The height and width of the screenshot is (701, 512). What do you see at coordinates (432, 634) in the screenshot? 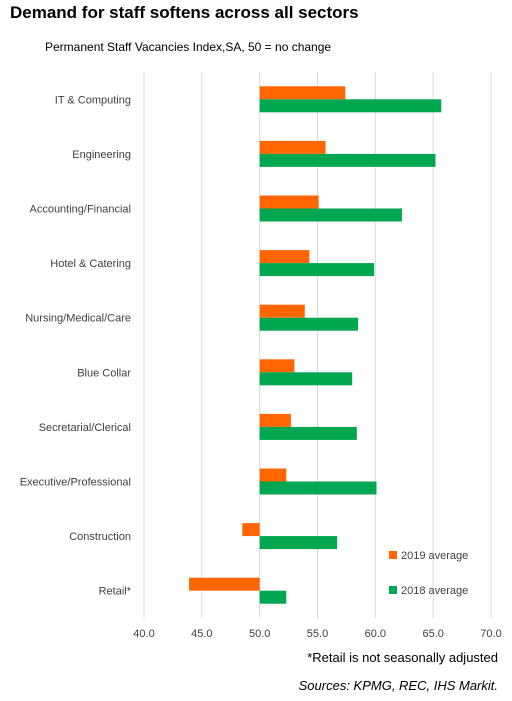
I see `x-tick-label: 65.0` at bounding box center [432, 634].